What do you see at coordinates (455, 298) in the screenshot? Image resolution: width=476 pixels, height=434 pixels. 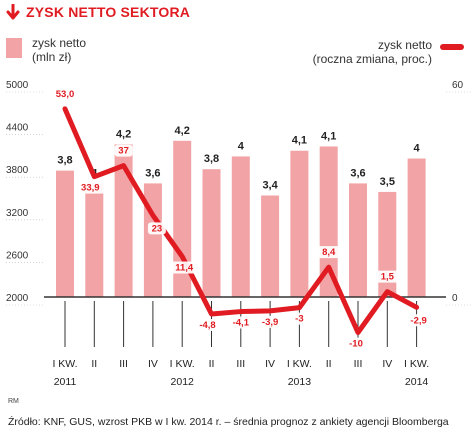 I see `right-axis-tick-label: 0` at bounding box center [455, 298].